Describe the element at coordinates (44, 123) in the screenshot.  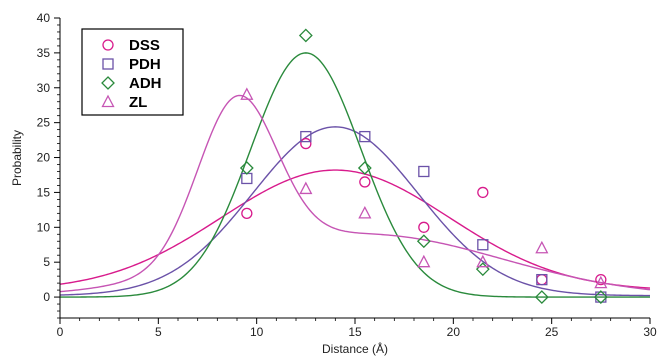
I see `y-tick-label: 25` at that location.